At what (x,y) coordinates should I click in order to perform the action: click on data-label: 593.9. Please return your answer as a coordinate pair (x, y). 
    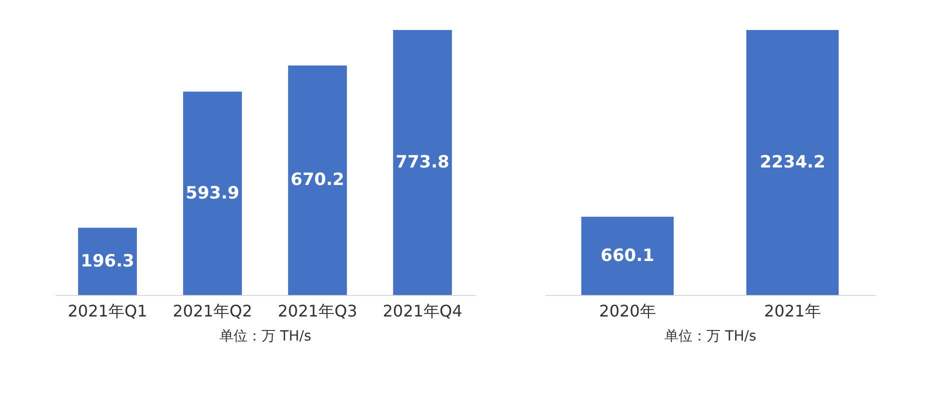
    Looking at the image, I should click on (213, 193).